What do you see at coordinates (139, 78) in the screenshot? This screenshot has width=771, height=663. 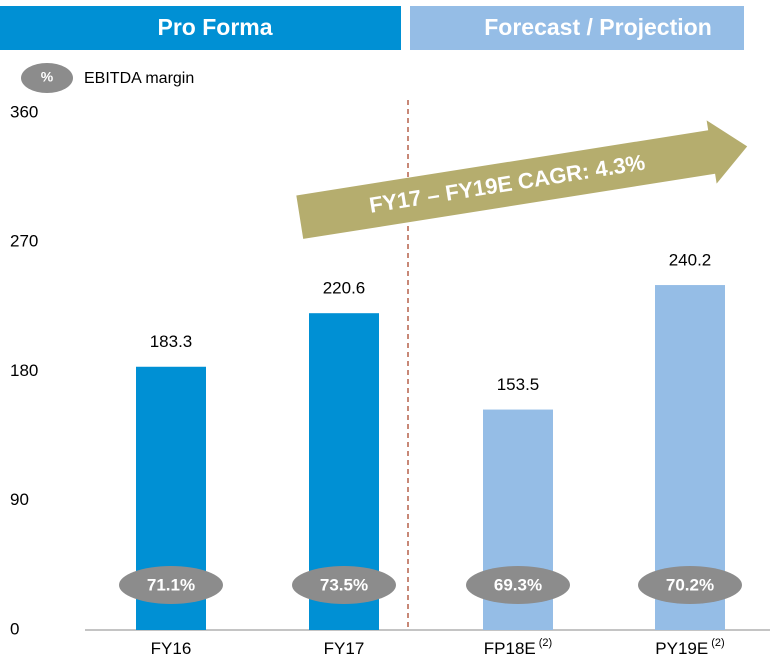 I see `legend-text: EBITDA margin` at bounding box center [139, 78].